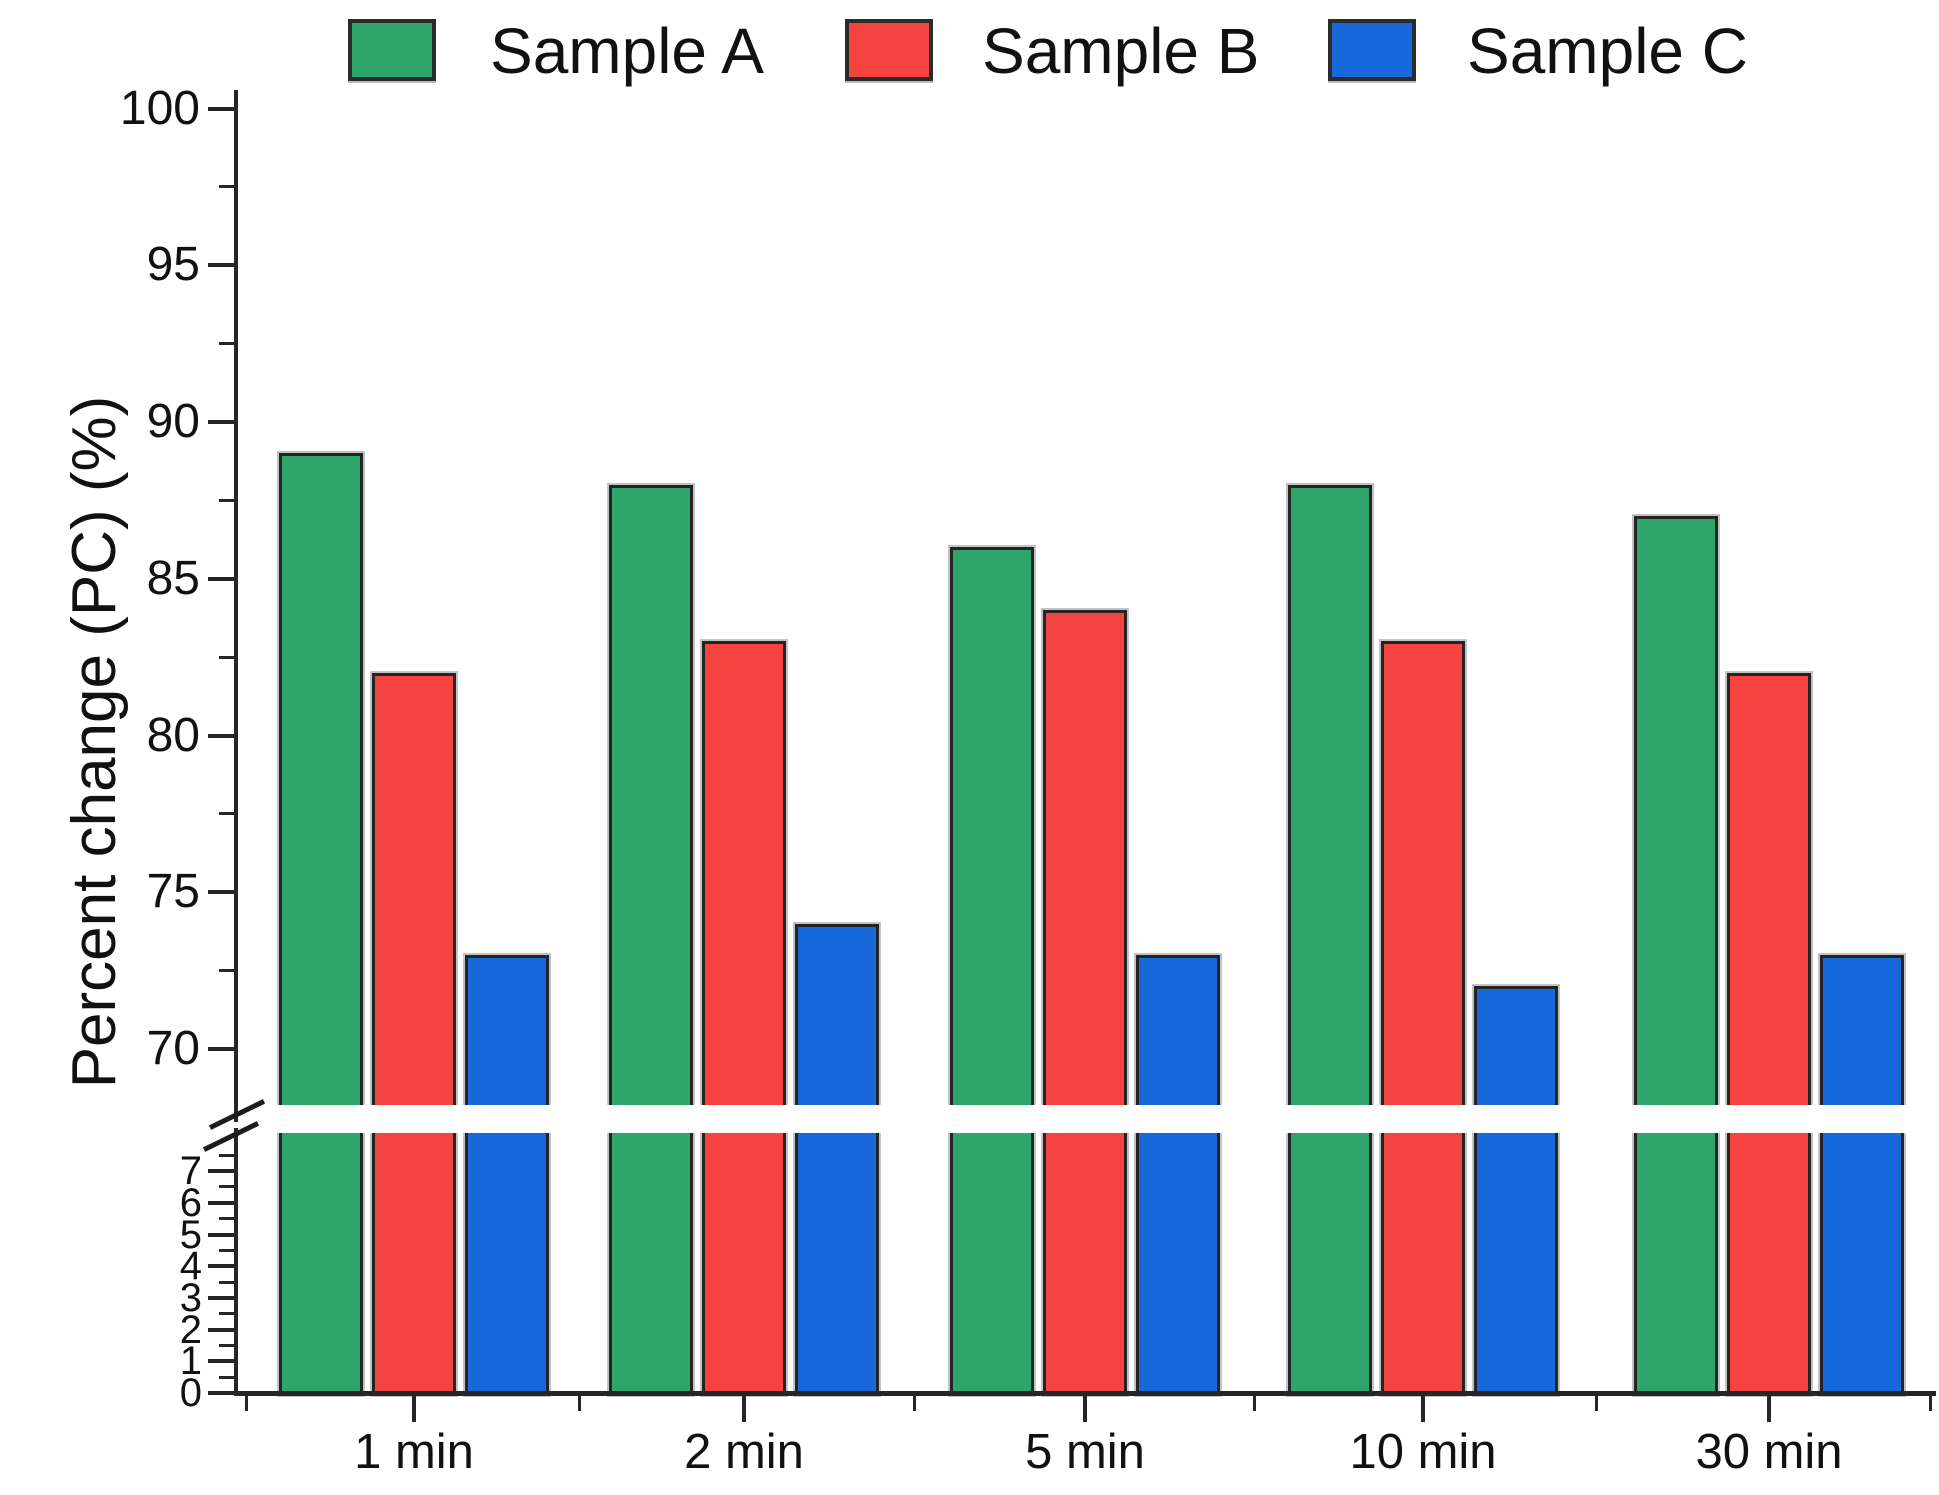 Image resolution: width=1939 pixels, height=1495 pixels. What do you see at coordinates (1423, 1018) in the screenshot?
I see `bar-sample-b-10-min` at bounding box center [1423, 1018].